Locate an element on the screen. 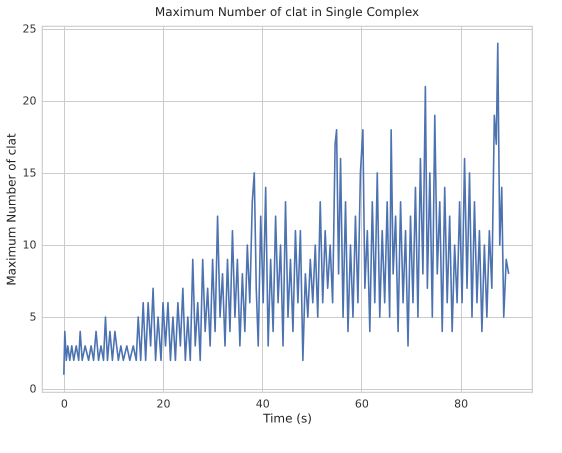 Image resolution: width=562 pixels, height=453 pixels. y-axis-title: Maximum Number of clat is located at coordinates (11, 209).